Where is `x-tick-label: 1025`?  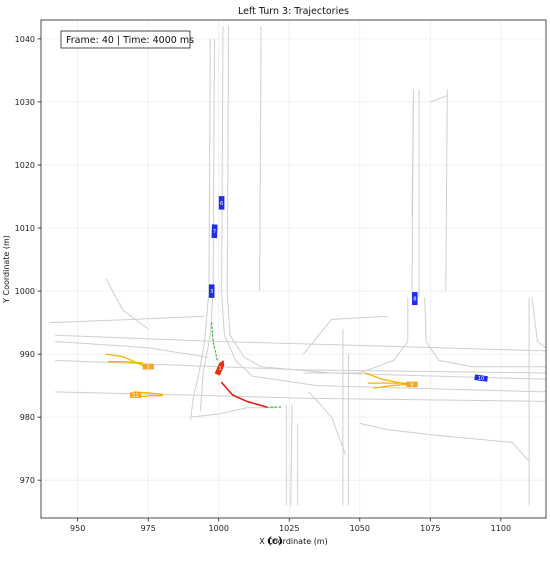
x-tick-label: 1025 is located at coordinates (289, 528).